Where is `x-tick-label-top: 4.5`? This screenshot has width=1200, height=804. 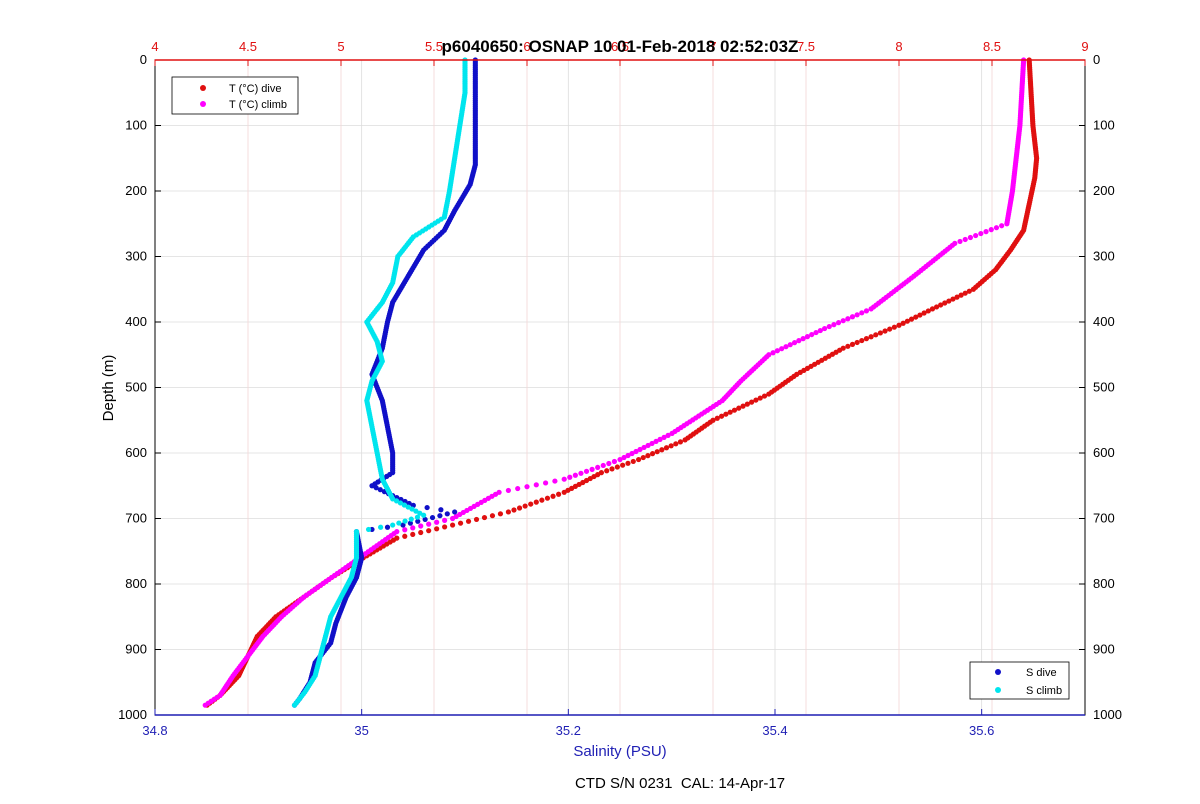
x-tick-label-top: 4.5 is located at coordinates (248, 46).